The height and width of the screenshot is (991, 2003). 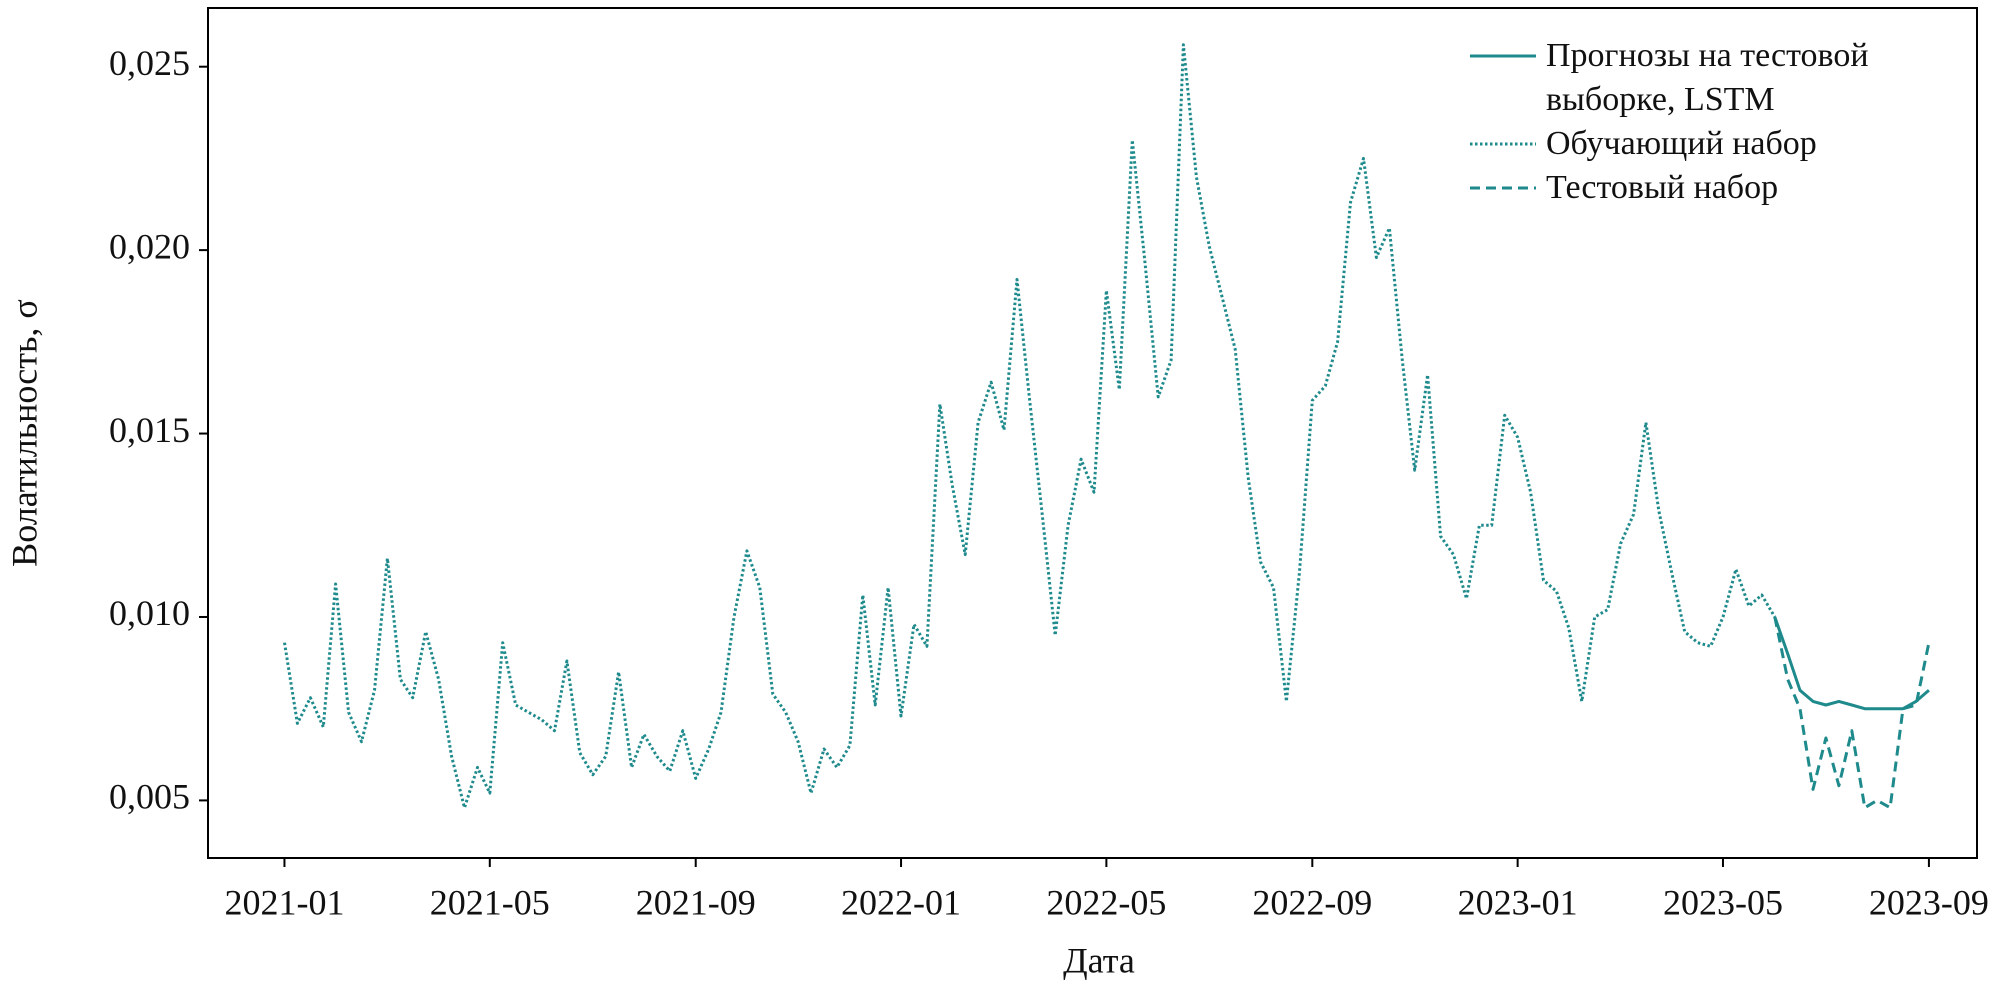 I want to click on y-tick-label: 0,025, so click(x=149, y=63).